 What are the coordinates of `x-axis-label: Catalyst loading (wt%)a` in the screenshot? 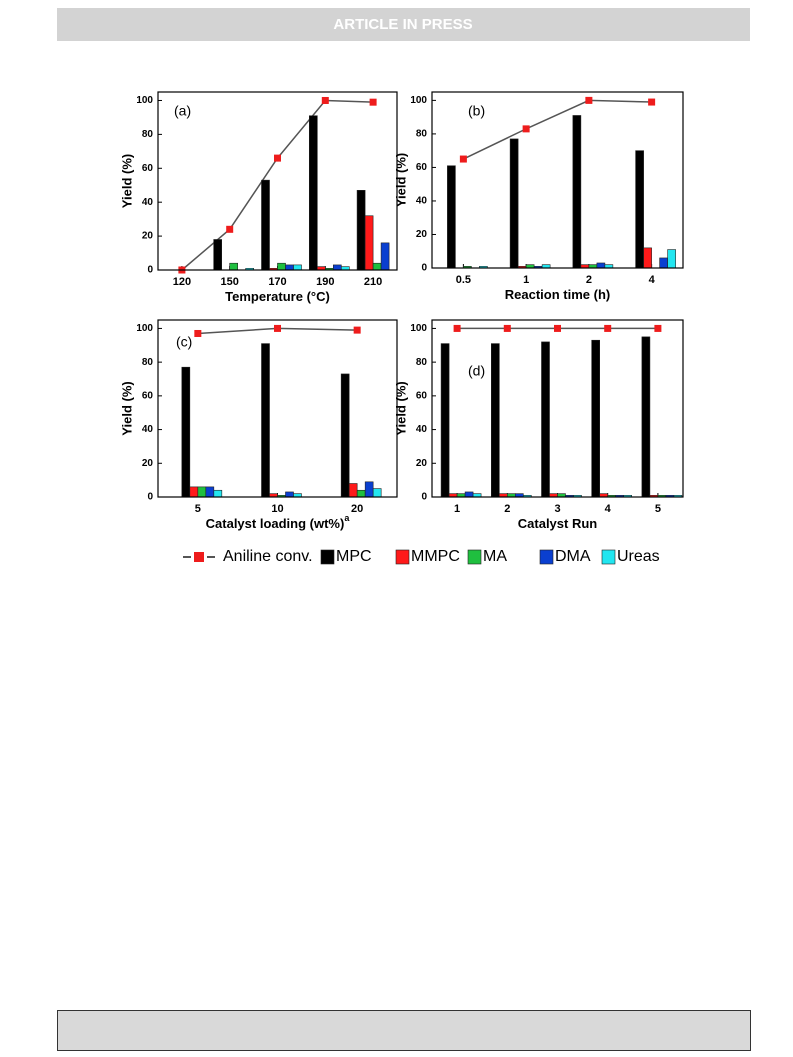 It's located at (278, 522).